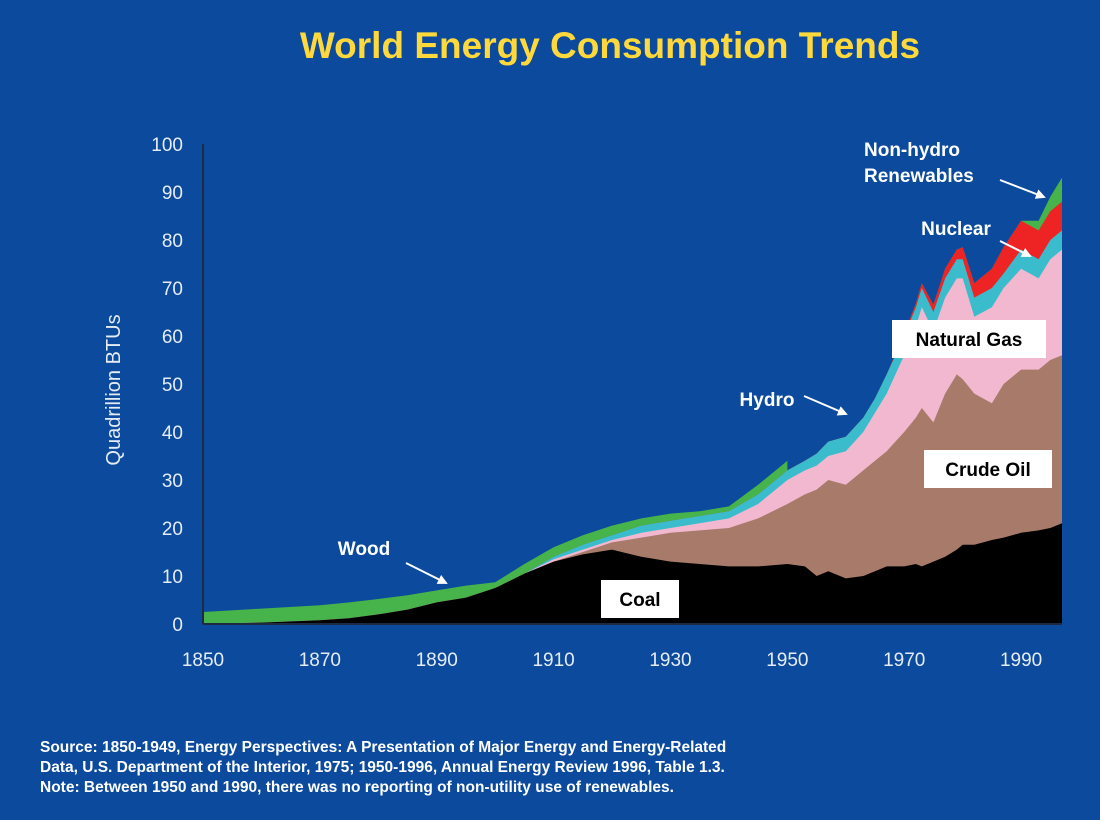 This screenshot has width=1100, height=820. Describe the element at coordinates (172, 577) in the screenshot. I see `y-tick-10: 10` at that location.